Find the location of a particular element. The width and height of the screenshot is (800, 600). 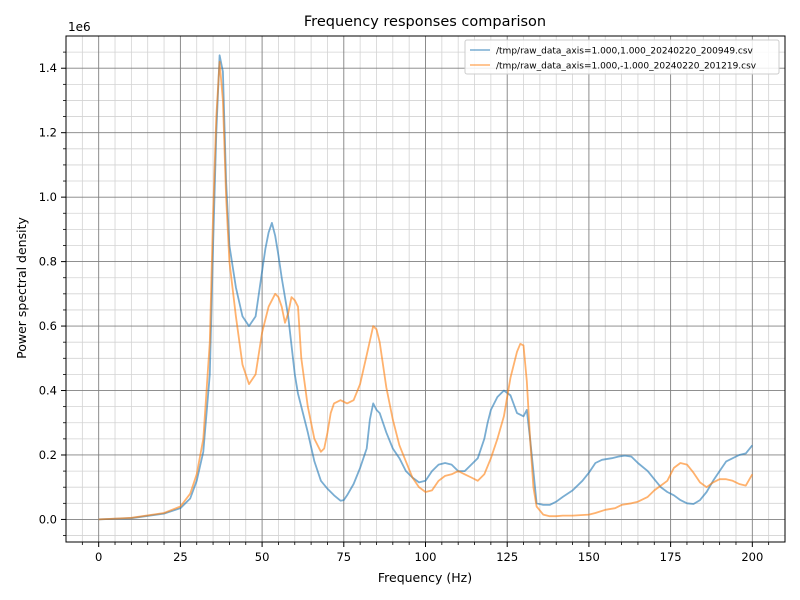

y-tick-label: 0.6 is located at coordinates (48, 326).